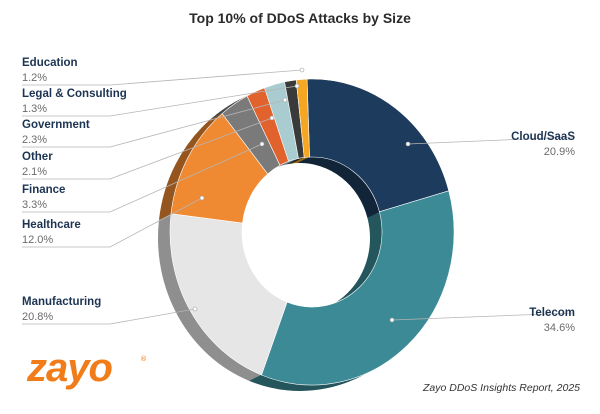 Image resolution: width=600 pixels, height=414 pixels. What do you see at coordinates (285, 100) in the screenshot?
I see `leader-dot-government` at bounding box center [285, 100].